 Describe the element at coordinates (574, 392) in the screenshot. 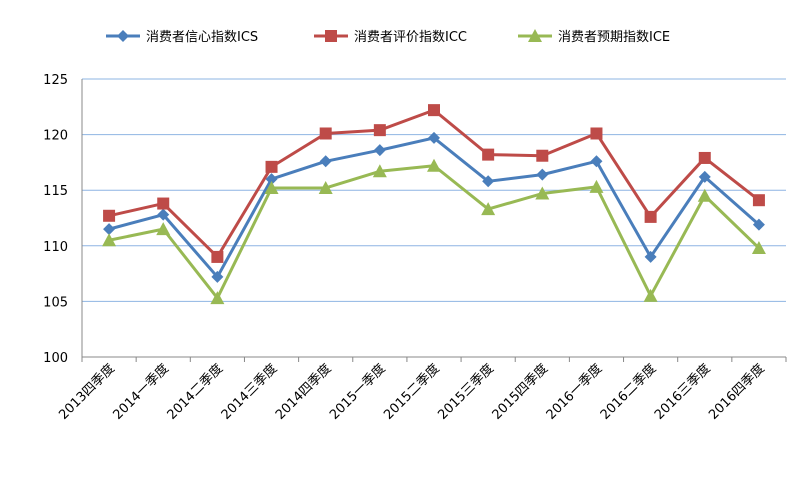

I see `x-tick-label: 2016一季度` at that location.